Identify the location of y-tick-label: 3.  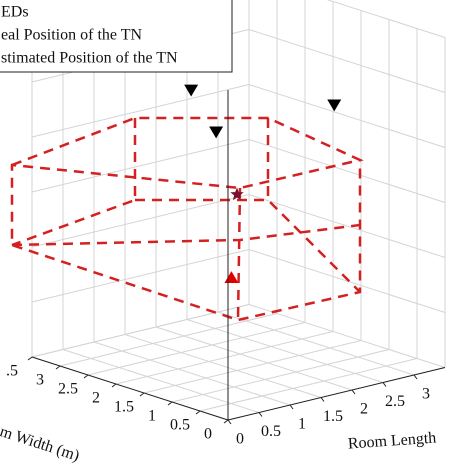
(40, 380).